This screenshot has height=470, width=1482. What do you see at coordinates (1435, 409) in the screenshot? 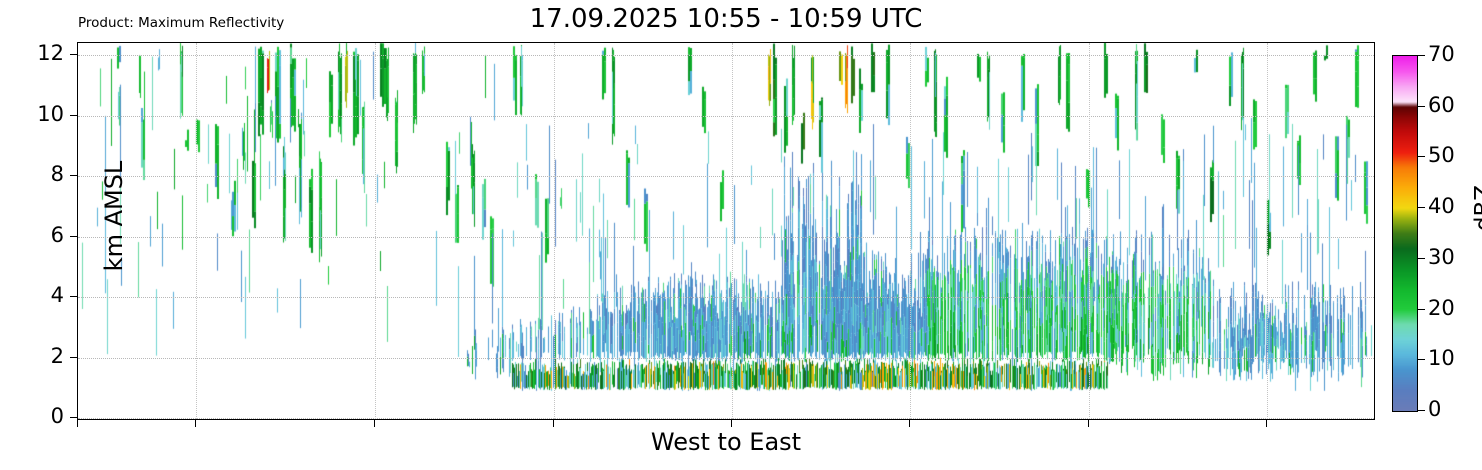
I see `colorbar-tick-label: 0` at bounding box center [1435, 409].